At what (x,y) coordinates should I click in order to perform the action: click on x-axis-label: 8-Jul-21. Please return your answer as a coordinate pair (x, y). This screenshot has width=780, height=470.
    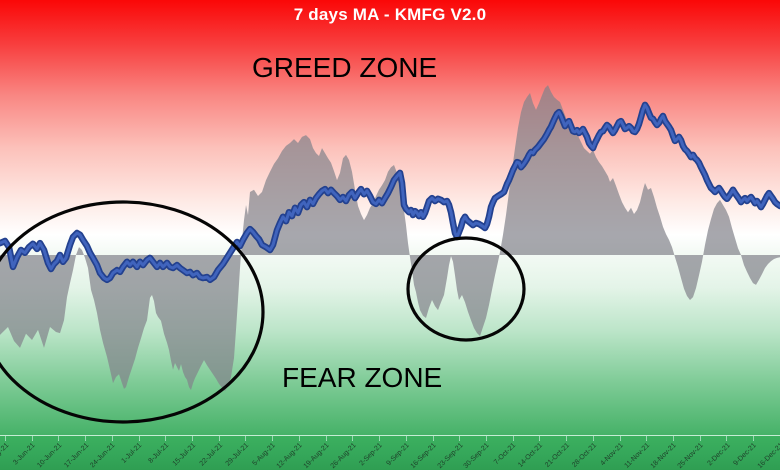
    Looking at the image, I should click on (159, 453).